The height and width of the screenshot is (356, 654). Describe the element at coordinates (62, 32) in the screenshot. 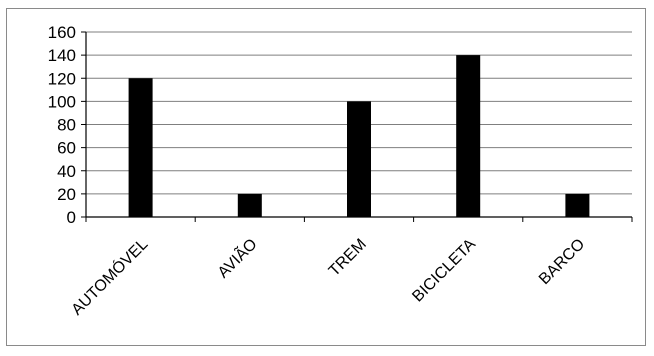

I see `y-tick-label: 160` at that location.